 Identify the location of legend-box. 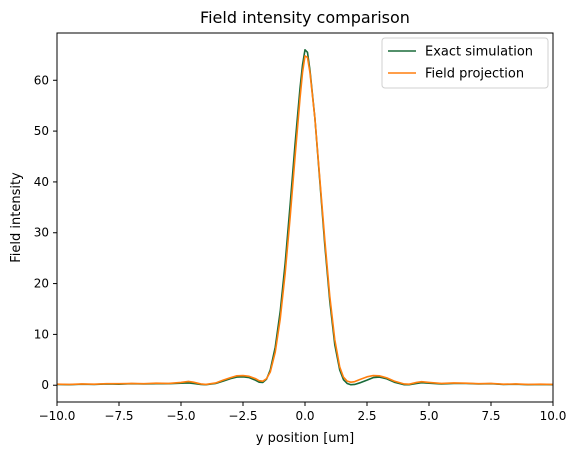
(465, 63).